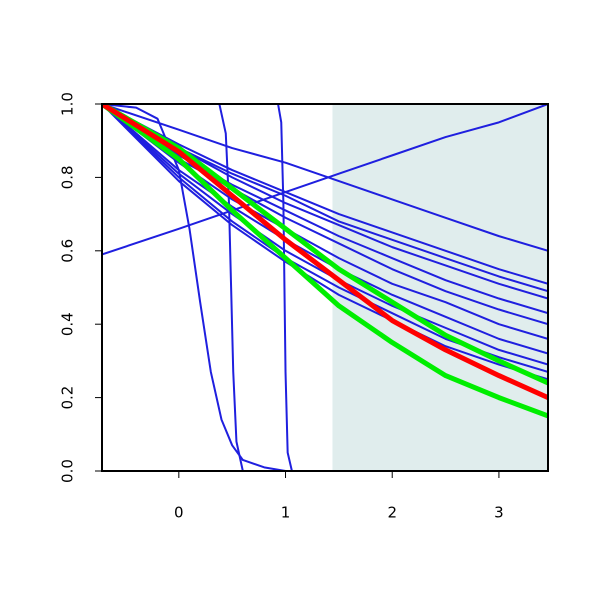  What do you see at coordinates (68, 471) in the screenshot?
I see `y-tick-label: 0.0` at bounding box center [68, 471].